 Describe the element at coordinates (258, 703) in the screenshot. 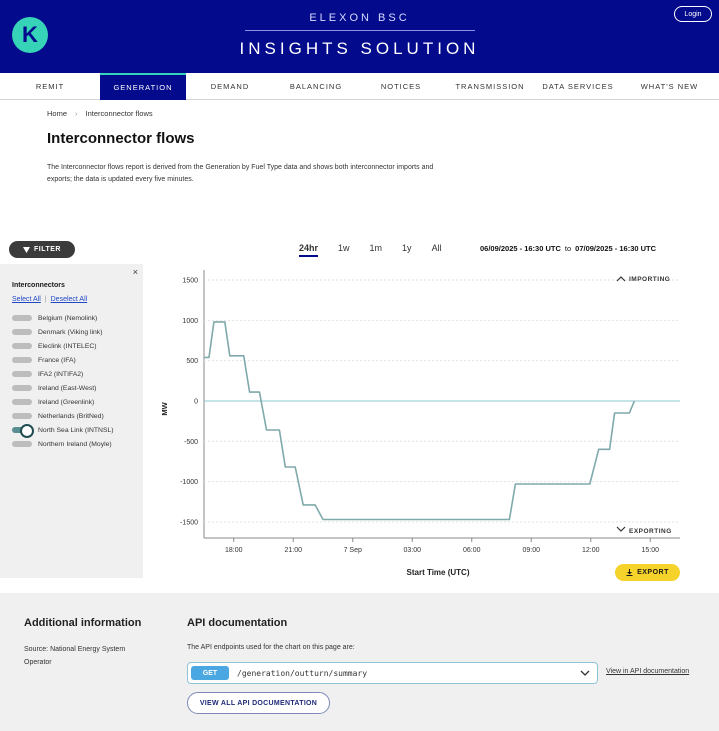

I see `view-all-api-button: VIEW ALL API DOCUMENTATION` at that location.